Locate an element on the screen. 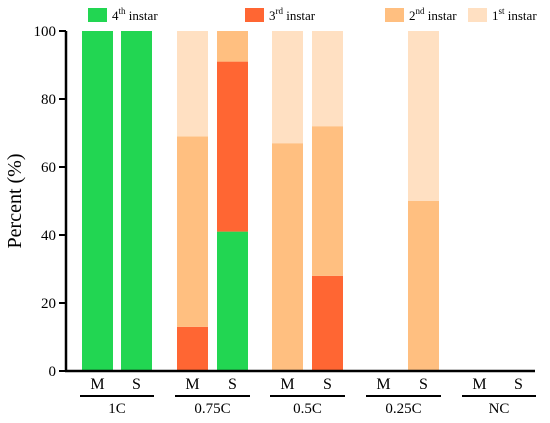 The height and width of the screenshot is (423, 550). group-label: 0.75C is located at coordinates (212, 409).